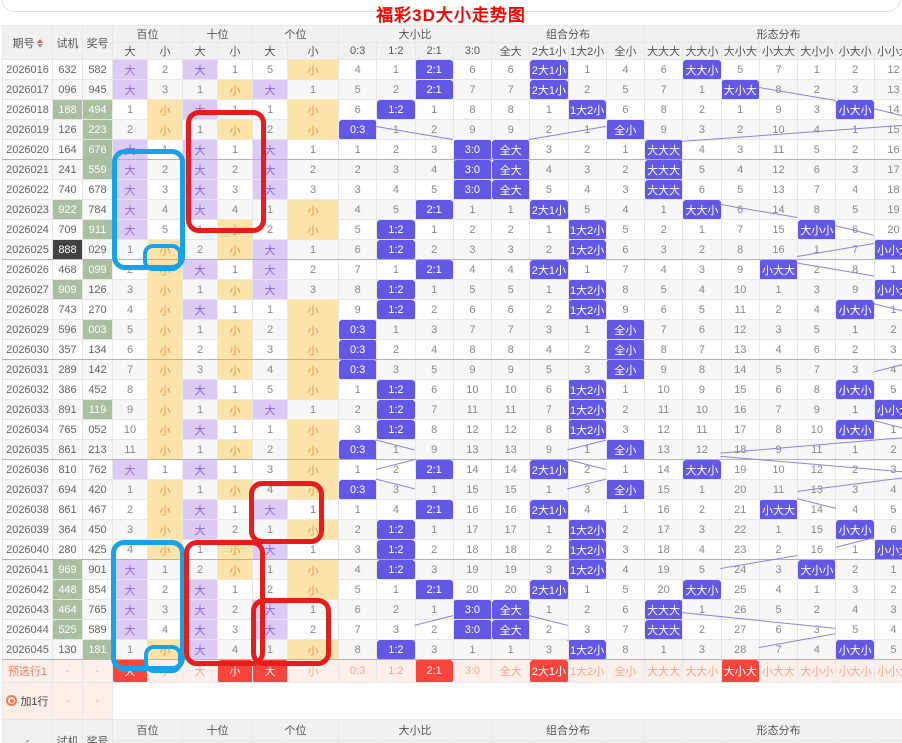 This screenshot has height=743, width=902. I want to click on add-row: 加1行 - -, so click(452, 701).